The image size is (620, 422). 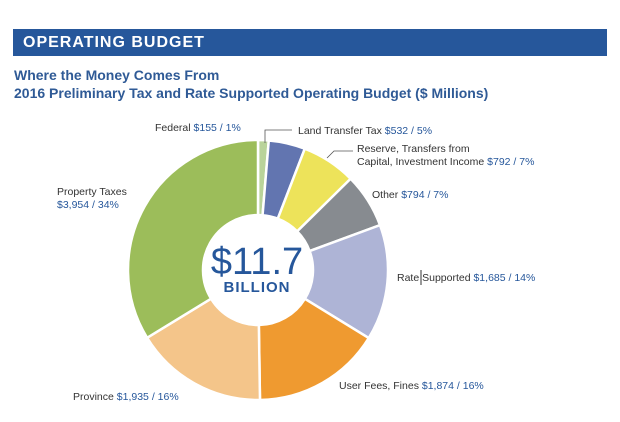 What do you see at coordinates (257, 287) in the screenshot?
I see `center-total-unit: BILLION` at bounding box center [257, 287].